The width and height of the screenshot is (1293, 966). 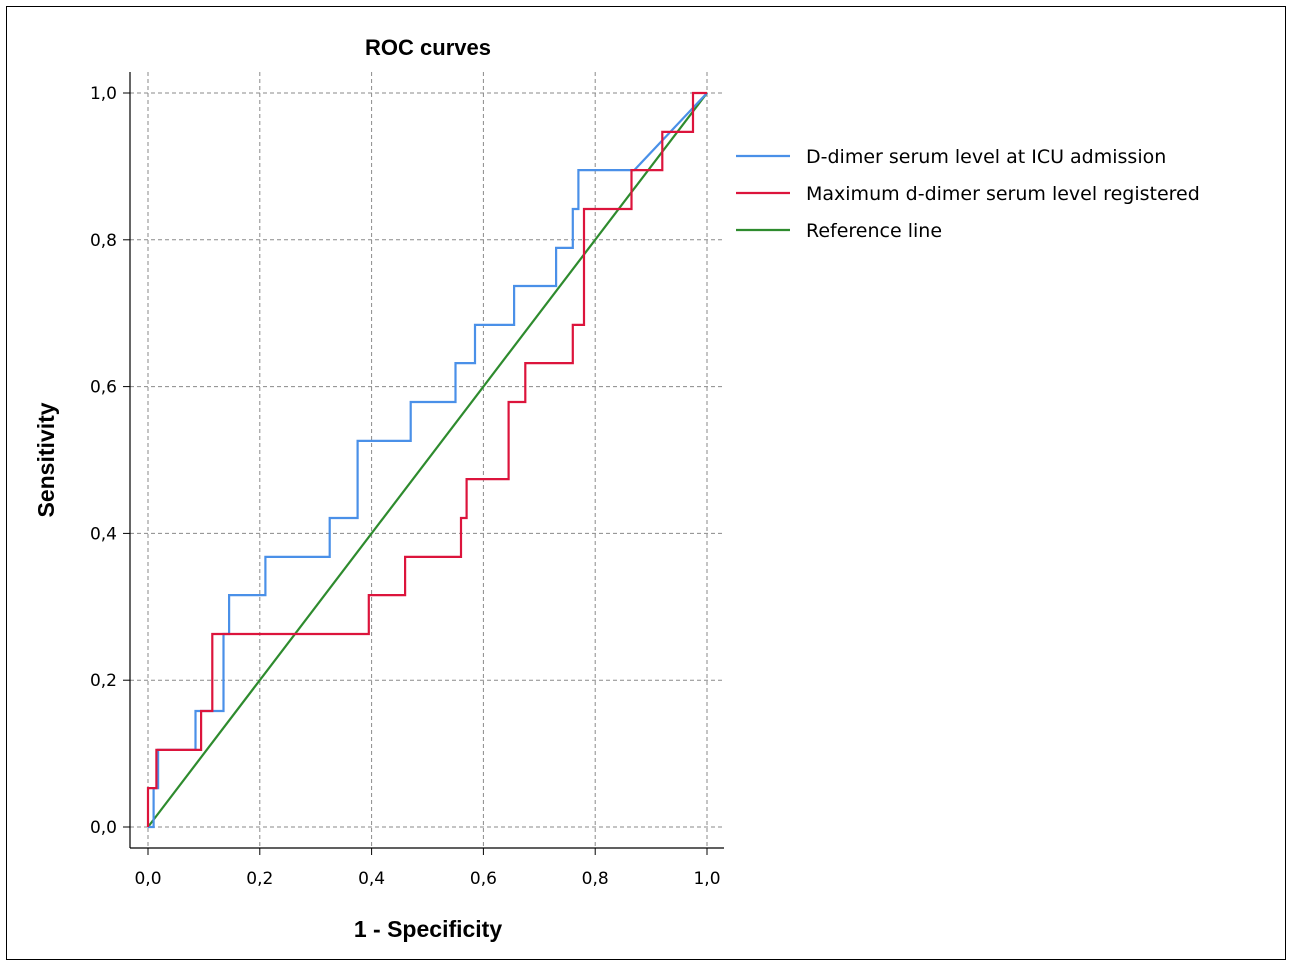 What do you see at coordinates (259, 879) in the screenshot?
I see `x-tick-label: 0,2` at bounding box center [259, 879].